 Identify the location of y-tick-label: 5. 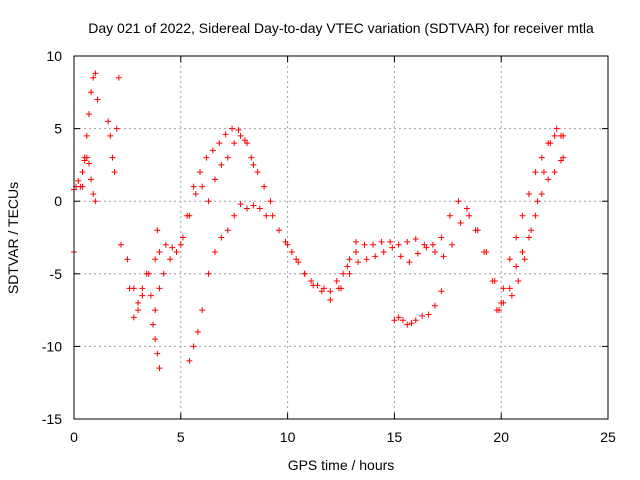
(58, 129).